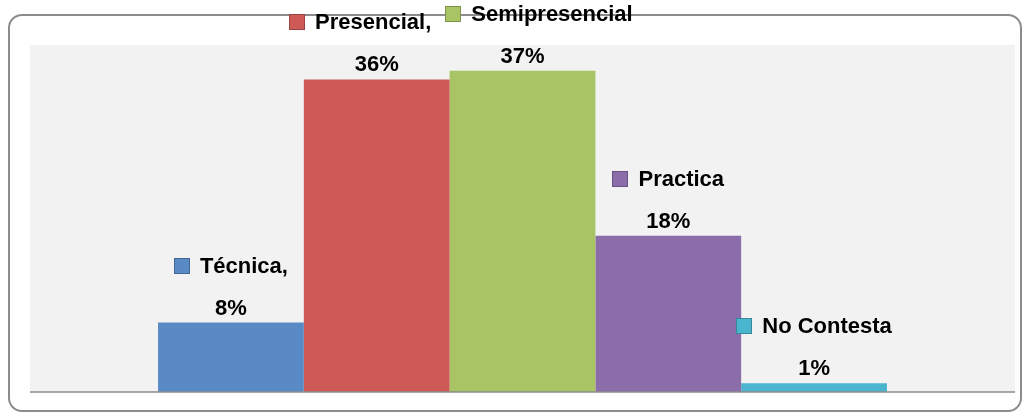 Image resolution: width=1027 pixels, height=418 pixels. I want to click on data-label: 18%, so click(668, 220).